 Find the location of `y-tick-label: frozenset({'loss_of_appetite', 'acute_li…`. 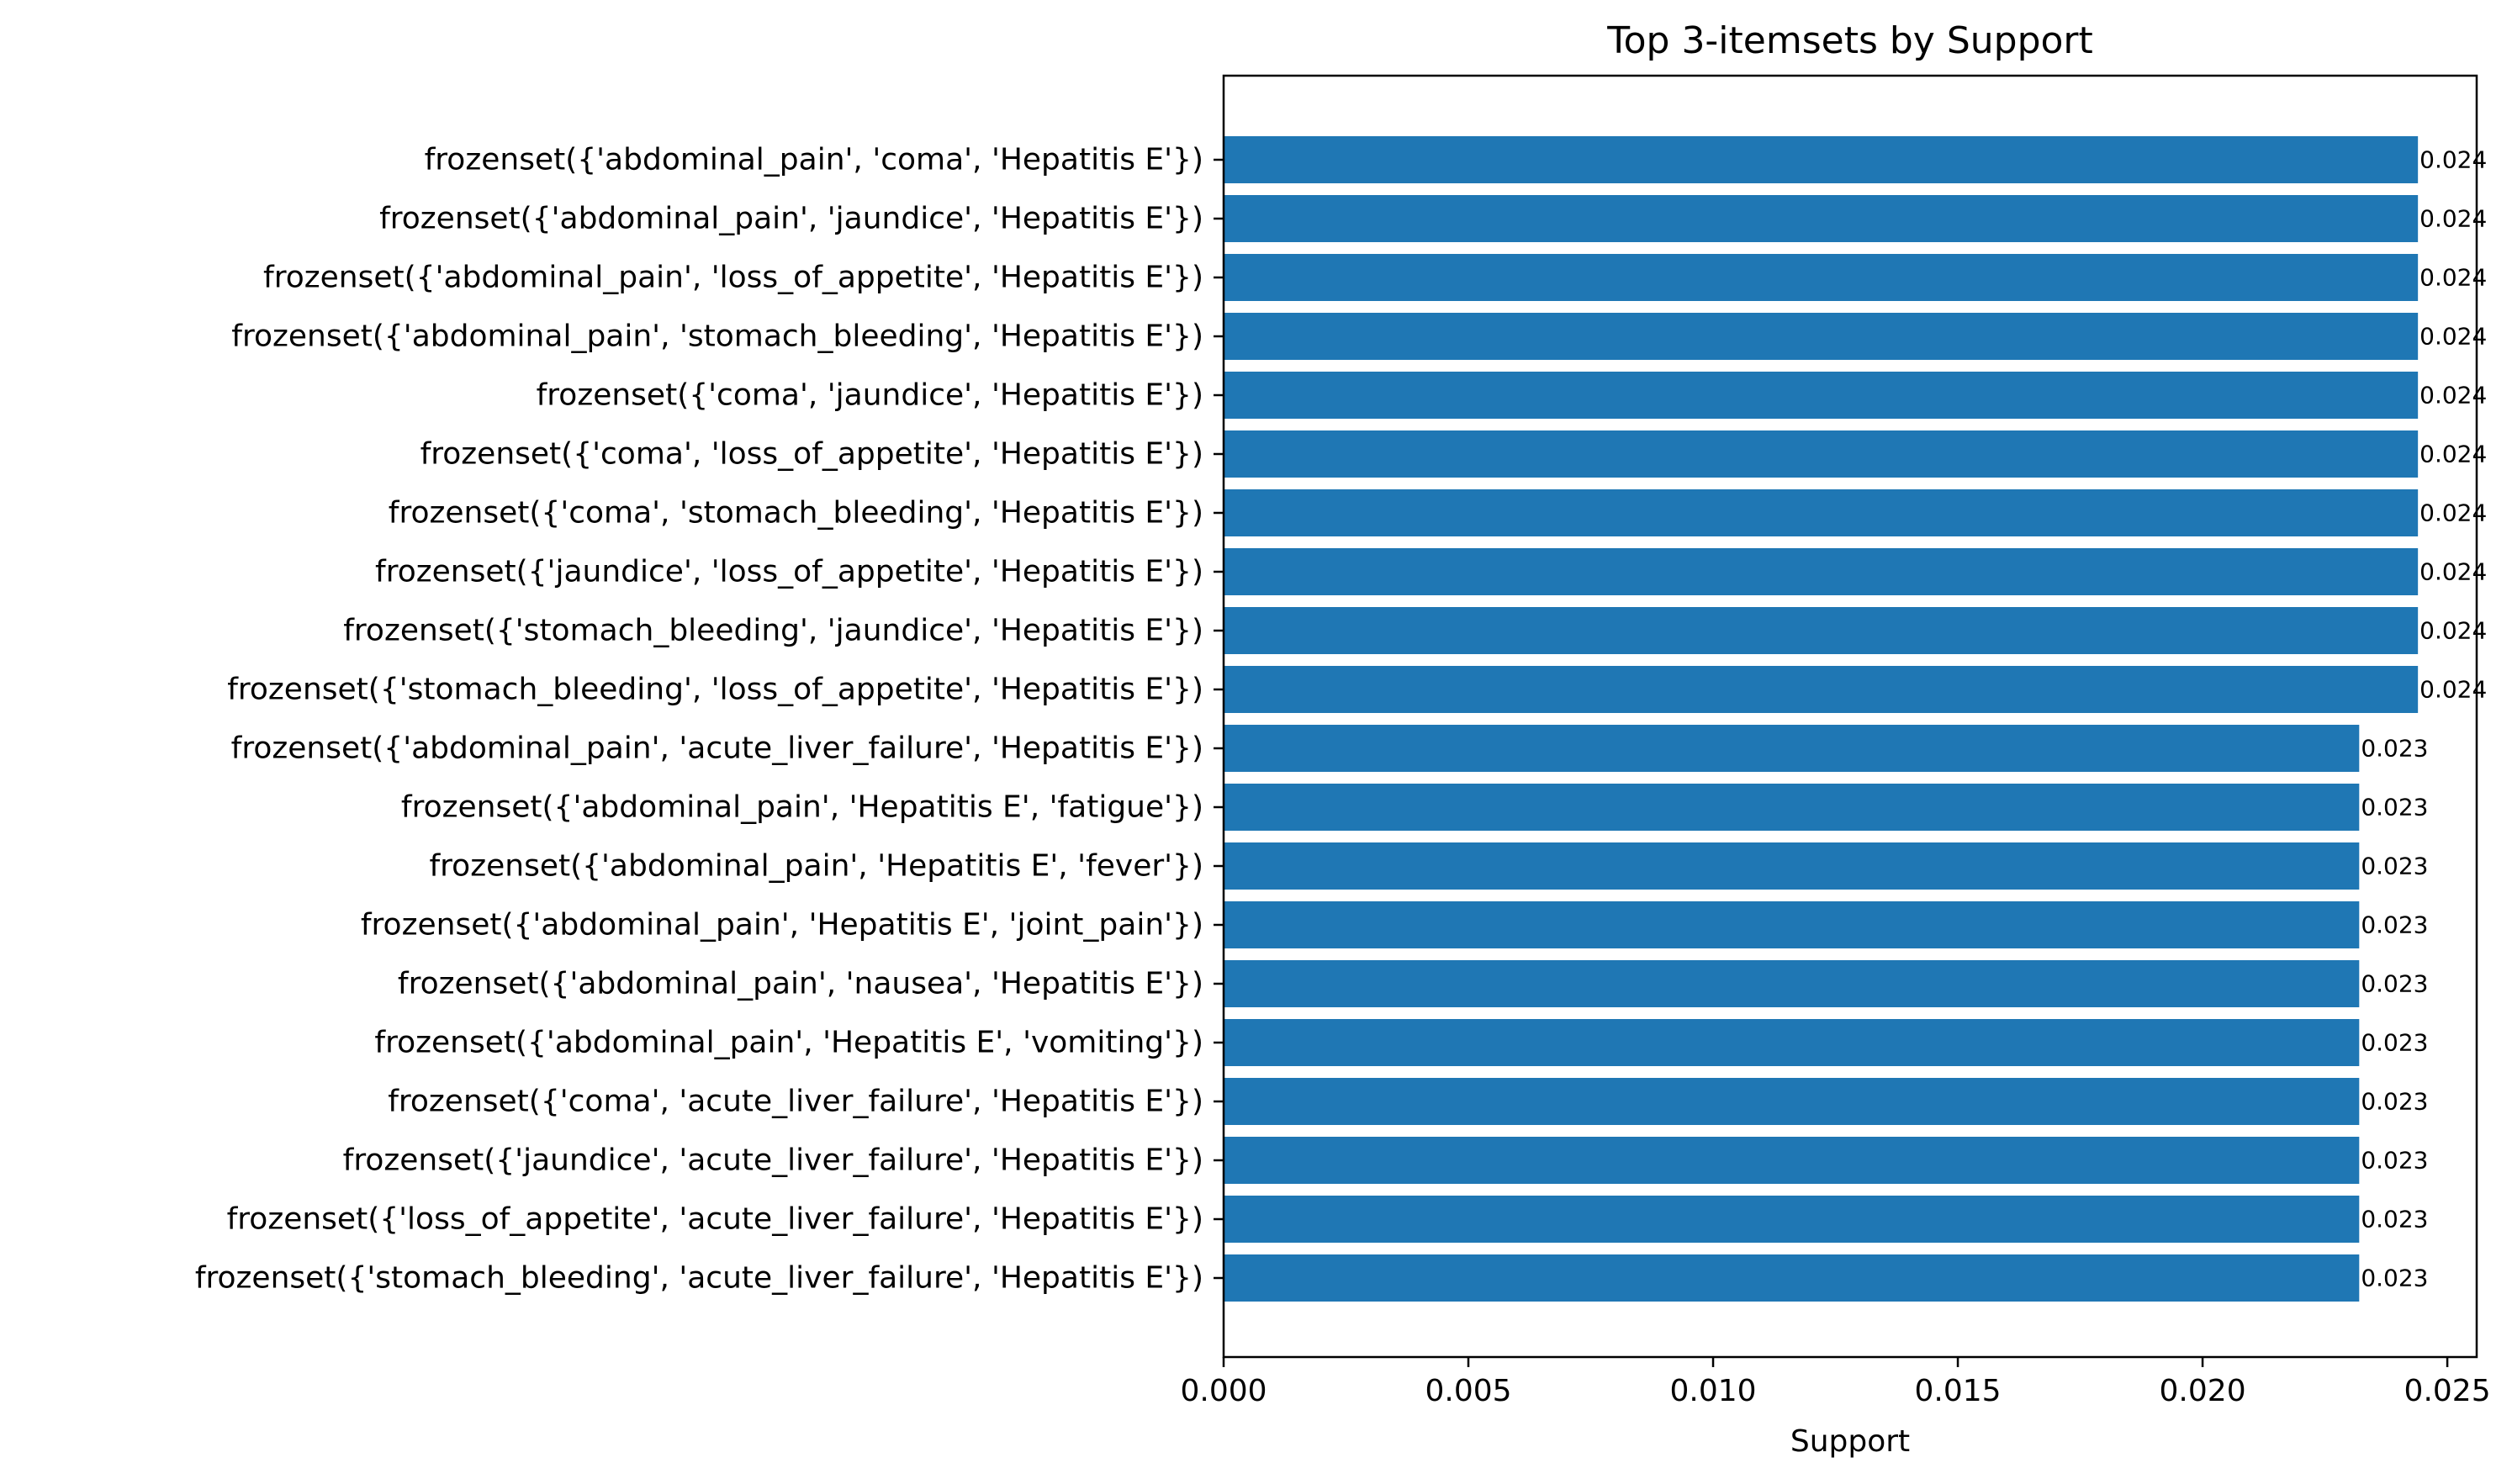

y-tick-label: frozenset({'loss_of_appetite', 'acute_li… is located at coordinates (715, 1219).